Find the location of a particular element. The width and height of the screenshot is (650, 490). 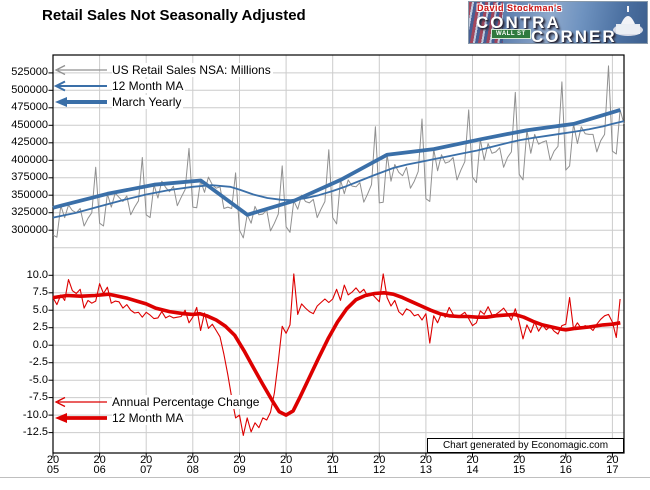

wall-st-sign: WALL ST is located at coordinates (511, 34).